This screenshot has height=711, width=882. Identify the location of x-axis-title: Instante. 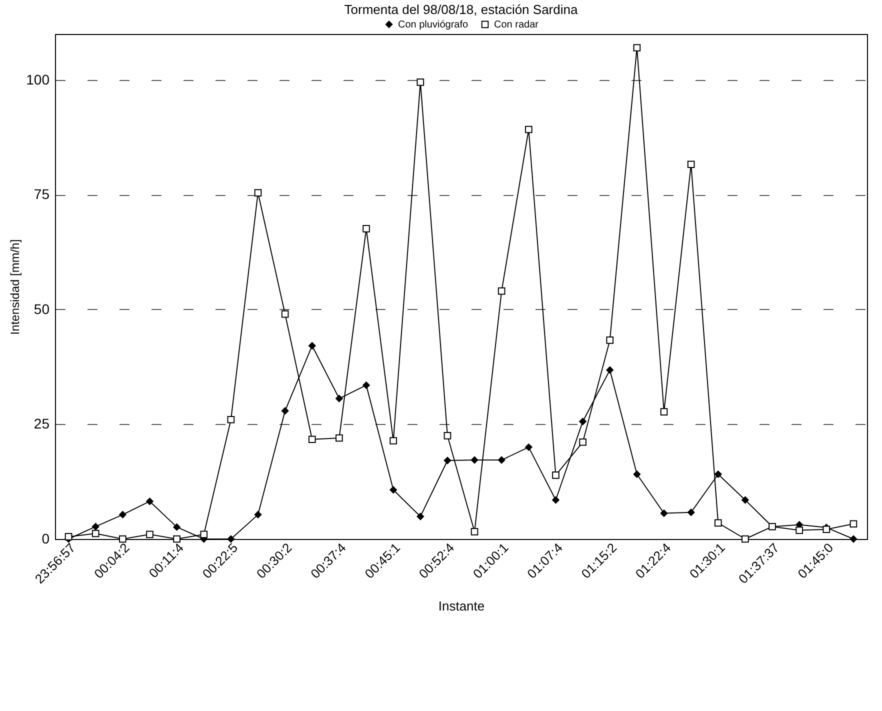
(461, 606).